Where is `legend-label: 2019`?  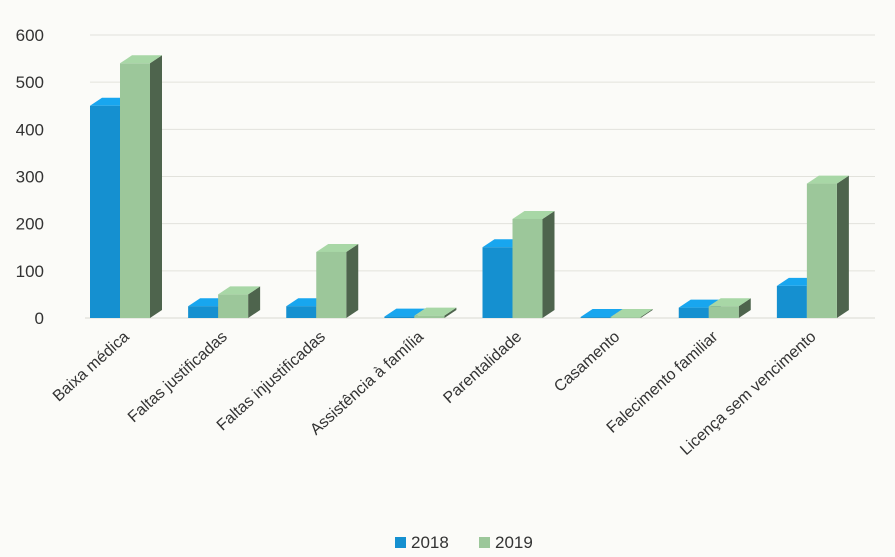 legend-label: 2019 is located at coordinates (514, 542).